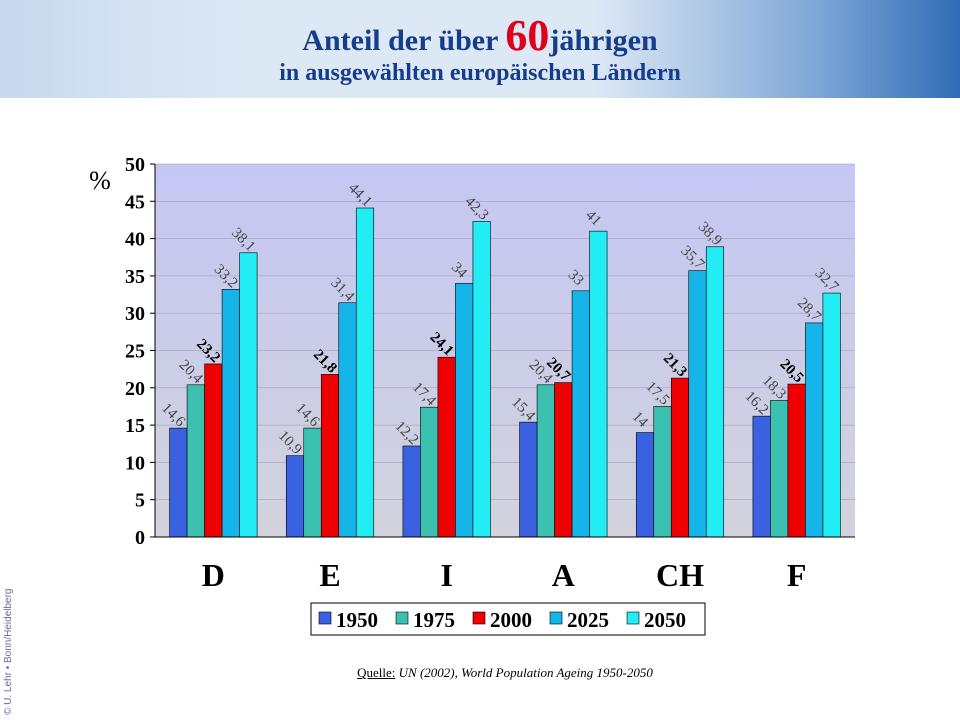 The width and height of the screenshot is (960, 720). Describe the element at coordinates (545, 461) in the screenshot. I see `bar-1975-A` at that location.